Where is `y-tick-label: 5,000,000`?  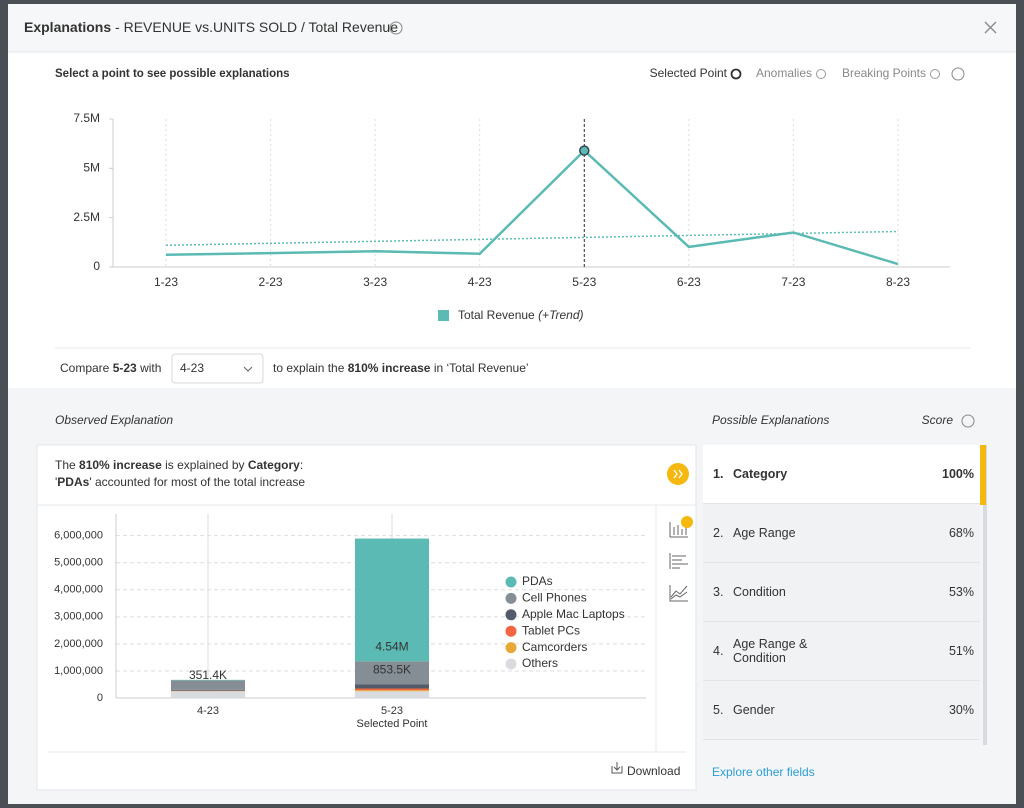 y-tick-label: 5,000,000 is located at coordinates (78, 563).